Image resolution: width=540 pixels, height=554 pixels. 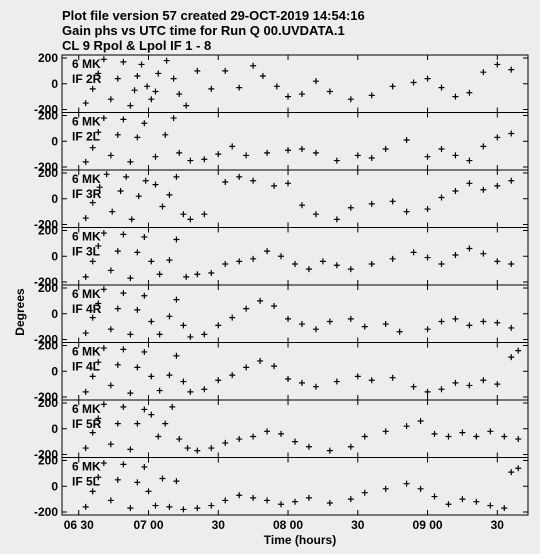 I want to click on panel-frame, so click(x=295, y=371).